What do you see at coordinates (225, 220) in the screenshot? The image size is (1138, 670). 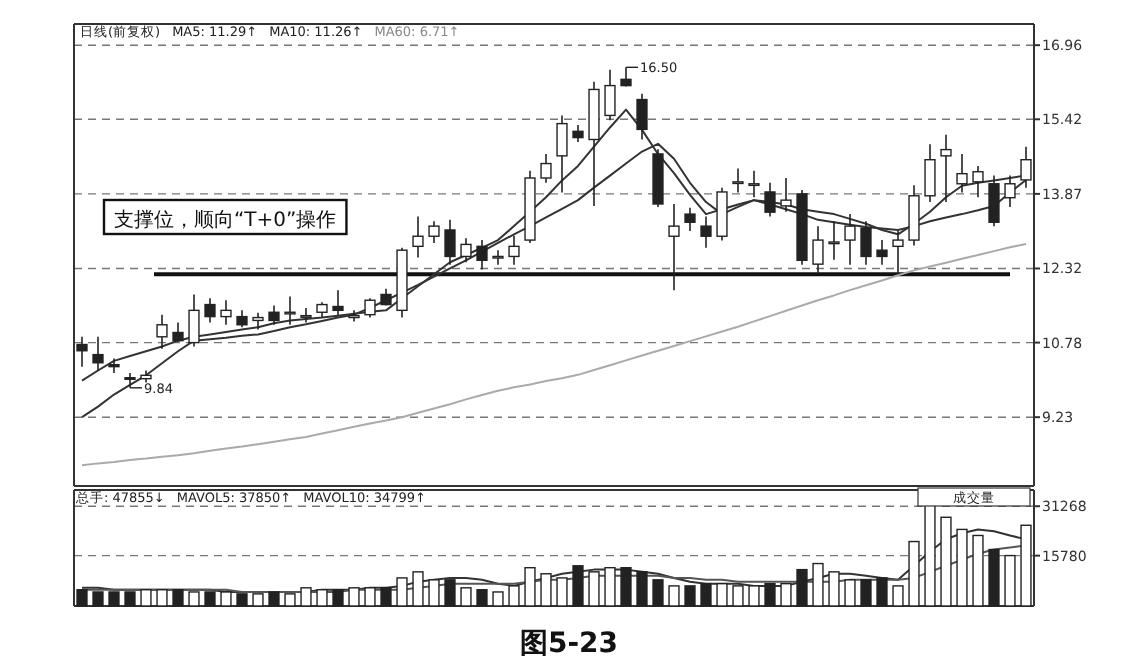 I see `annotation: 支撑位，顺向“T+0”操作` at bounding box center [225, 220].